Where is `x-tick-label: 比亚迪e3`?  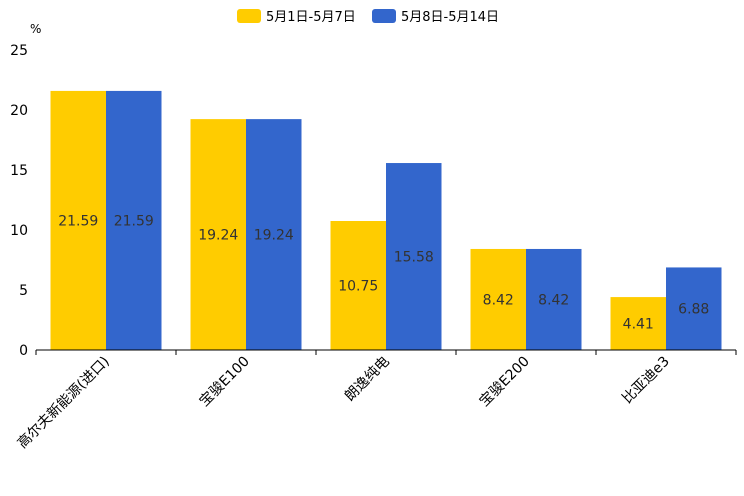 x-tick-label: 比亚迪e3 is located at coordinates (645, 380).